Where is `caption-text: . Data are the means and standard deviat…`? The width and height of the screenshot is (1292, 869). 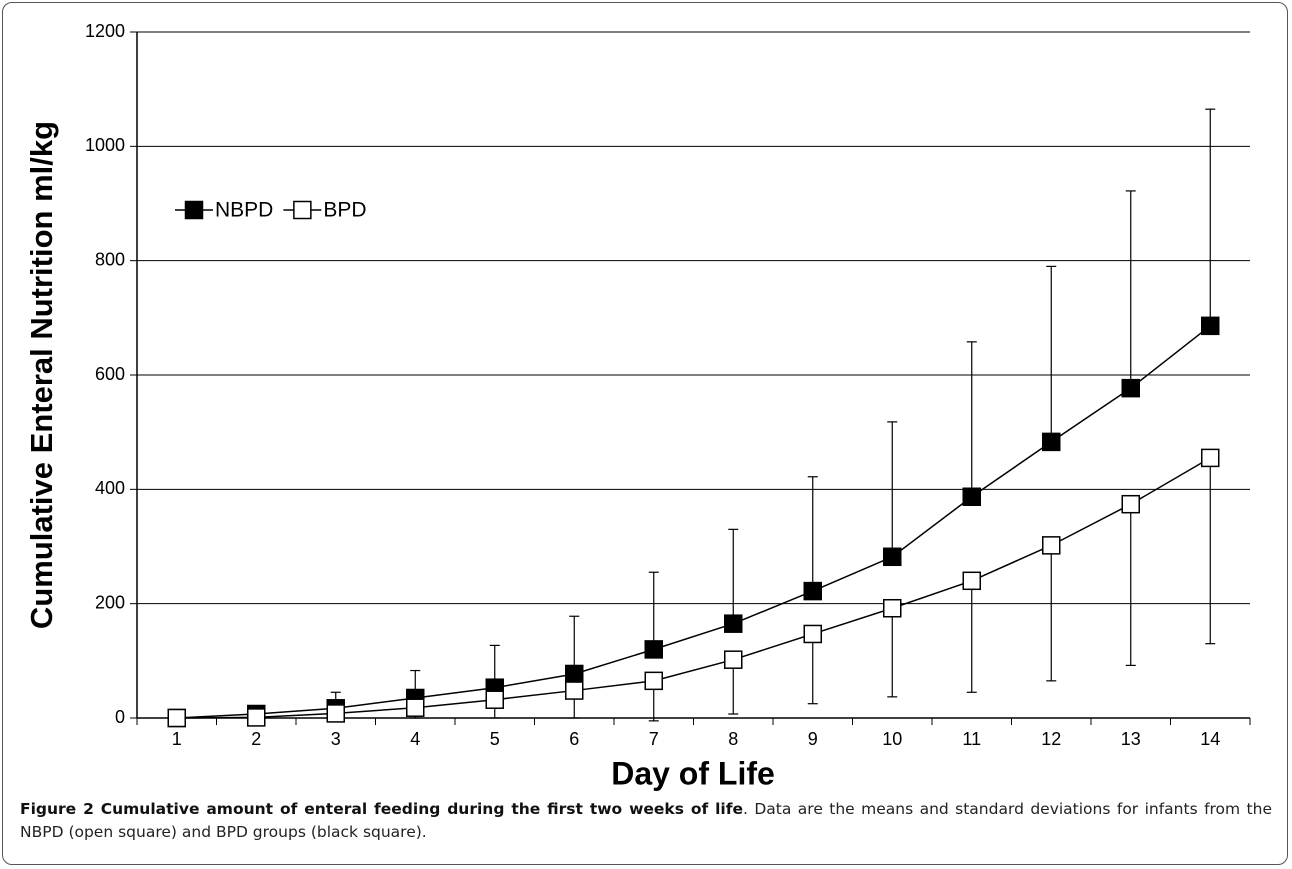
caption-text: . Data are the means and standard deviat… is located at coordinates (646, 820).